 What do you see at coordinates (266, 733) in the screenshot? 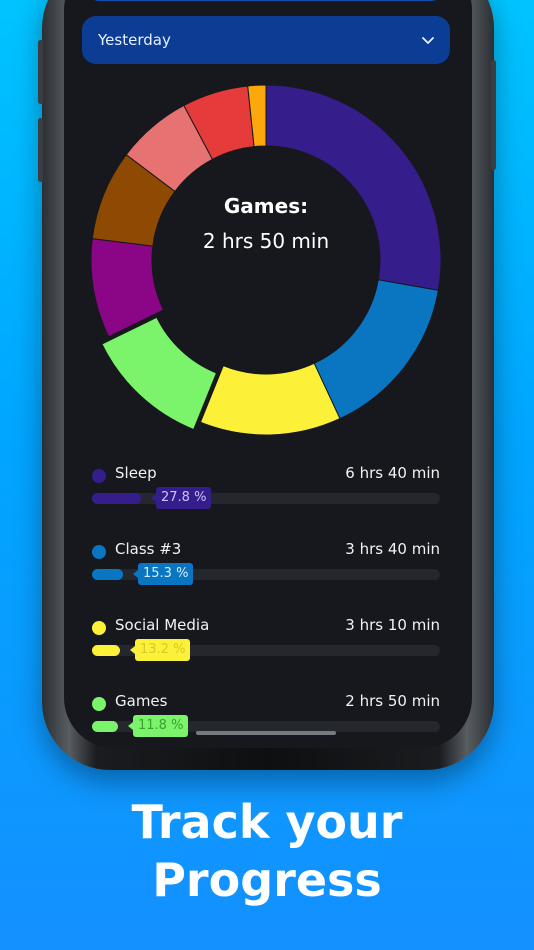
I see `home-indicator` at bounding box center [266, 733].